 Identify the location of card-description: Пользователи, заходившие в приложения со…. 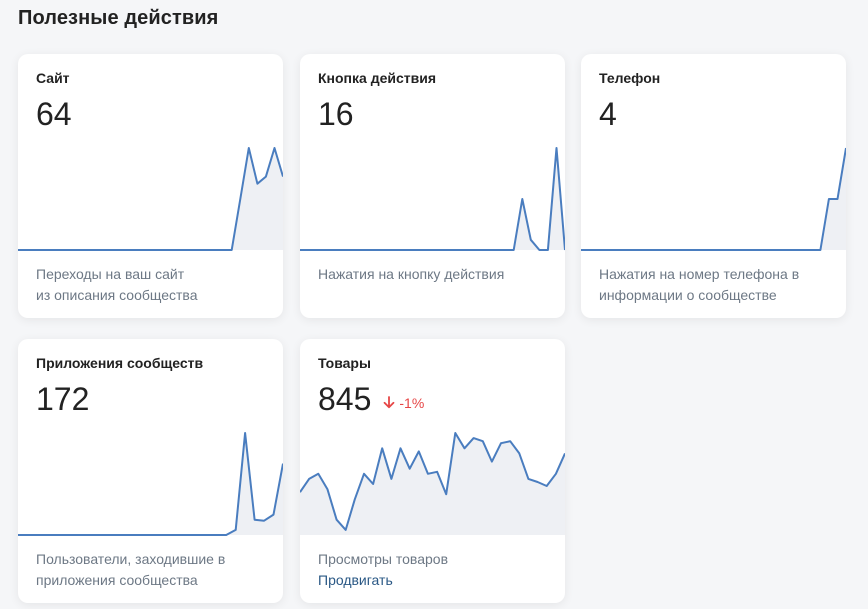
(131, 569).